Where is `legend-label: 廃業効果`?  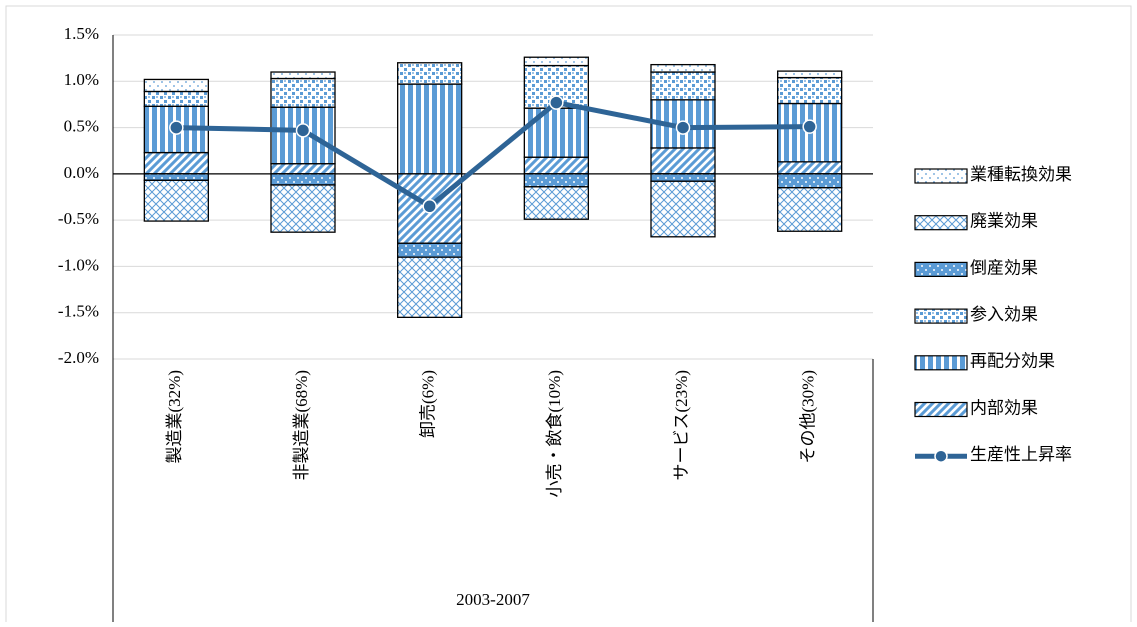 legend-label: 廃業効果 is located at coordinates (1004, 221).